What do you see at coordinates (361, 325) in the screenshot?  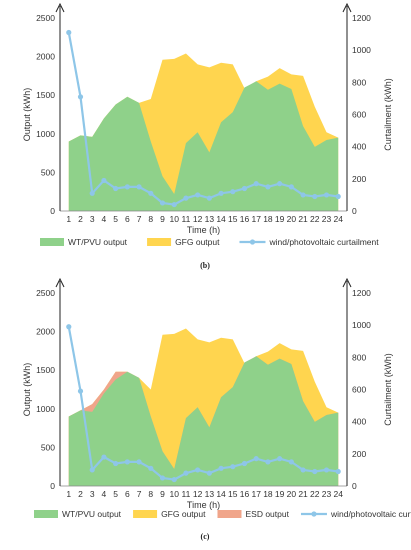 I see `y-right-tick-label: 1000` at bounding box center [361, 325].